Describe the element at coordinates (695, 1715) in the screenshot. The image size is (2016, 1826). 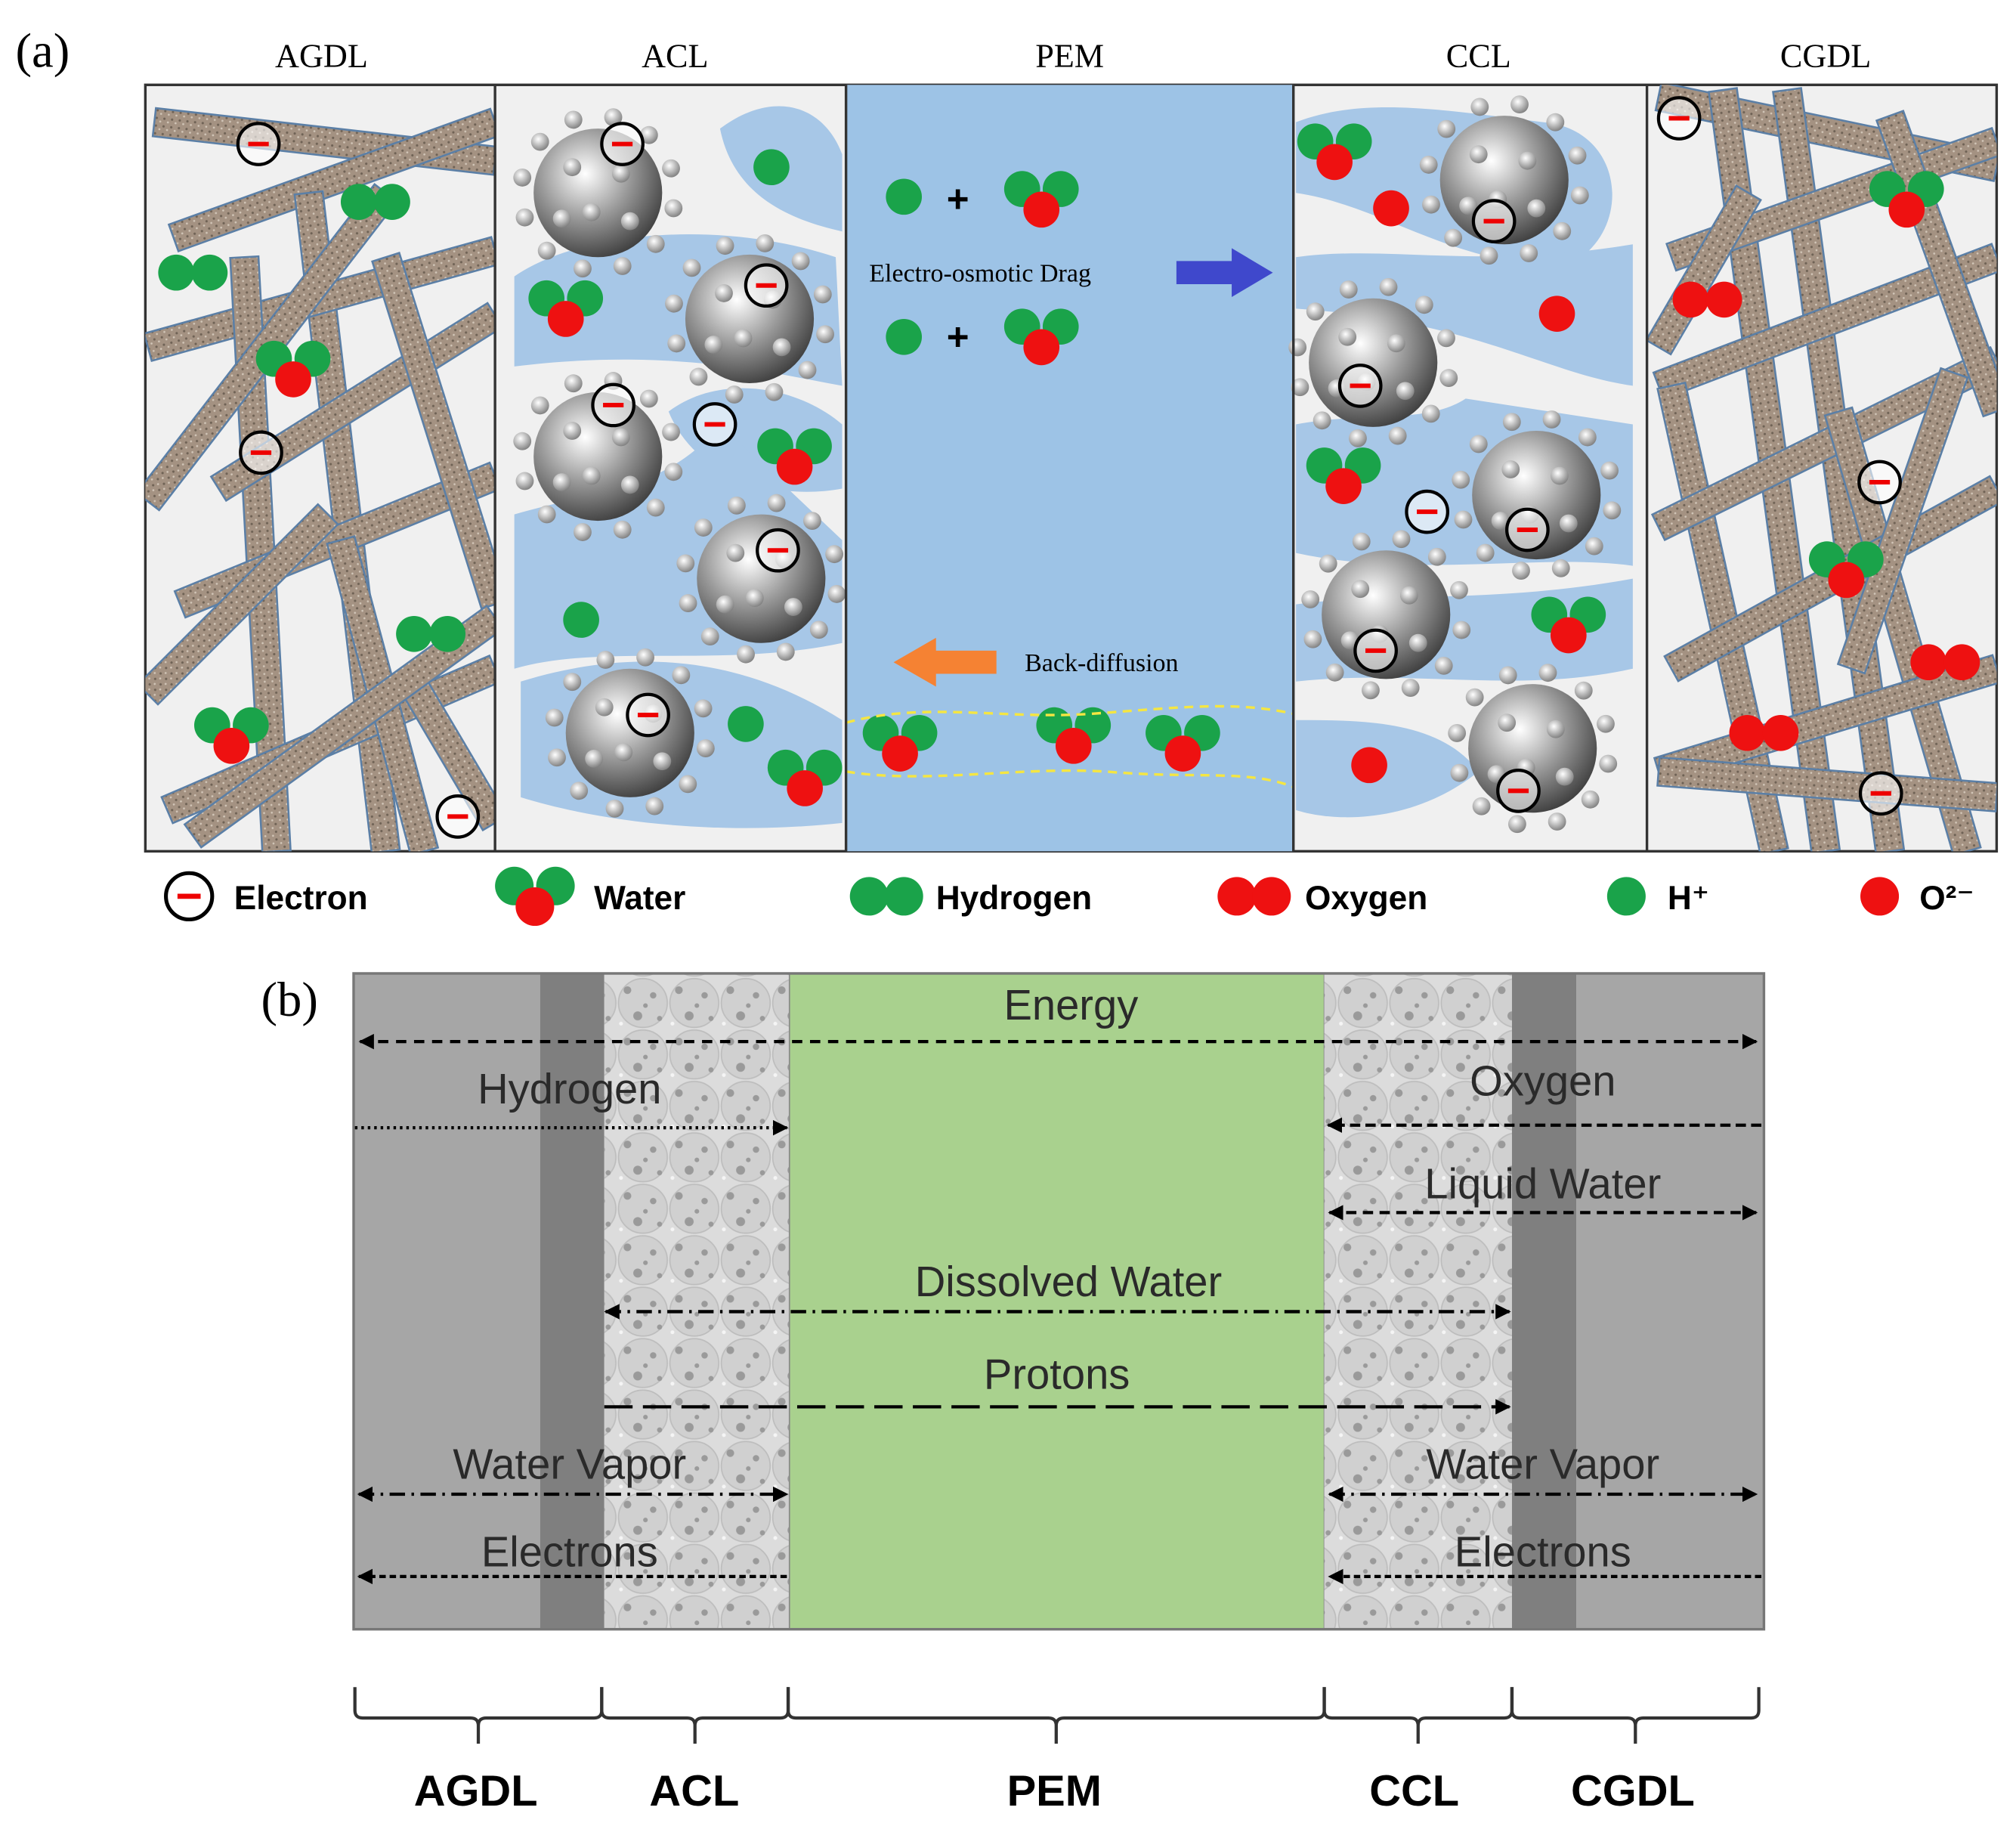
I see `brace` at that location.